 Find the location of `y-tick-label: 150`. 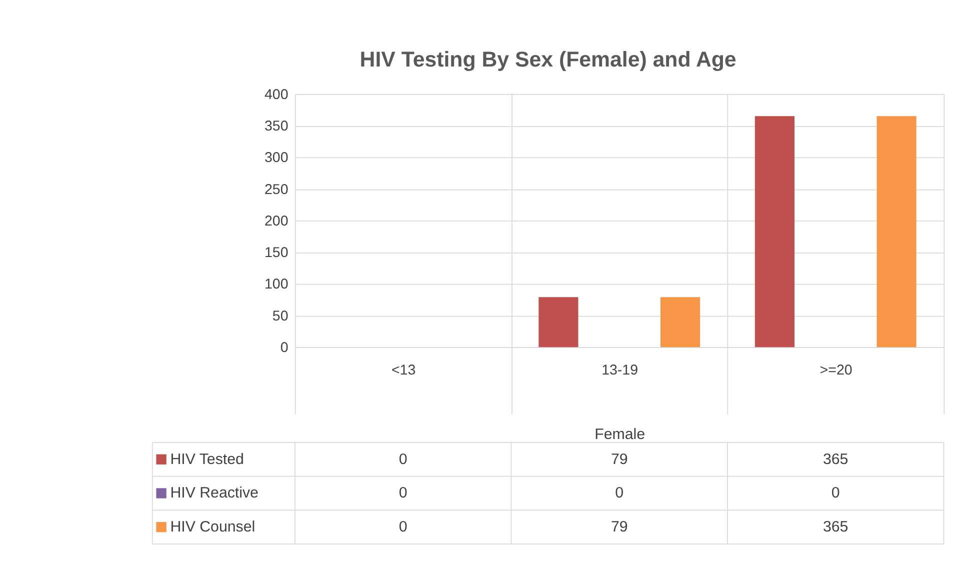

y-tick-label: 150 is located at coordinates (276, 253).